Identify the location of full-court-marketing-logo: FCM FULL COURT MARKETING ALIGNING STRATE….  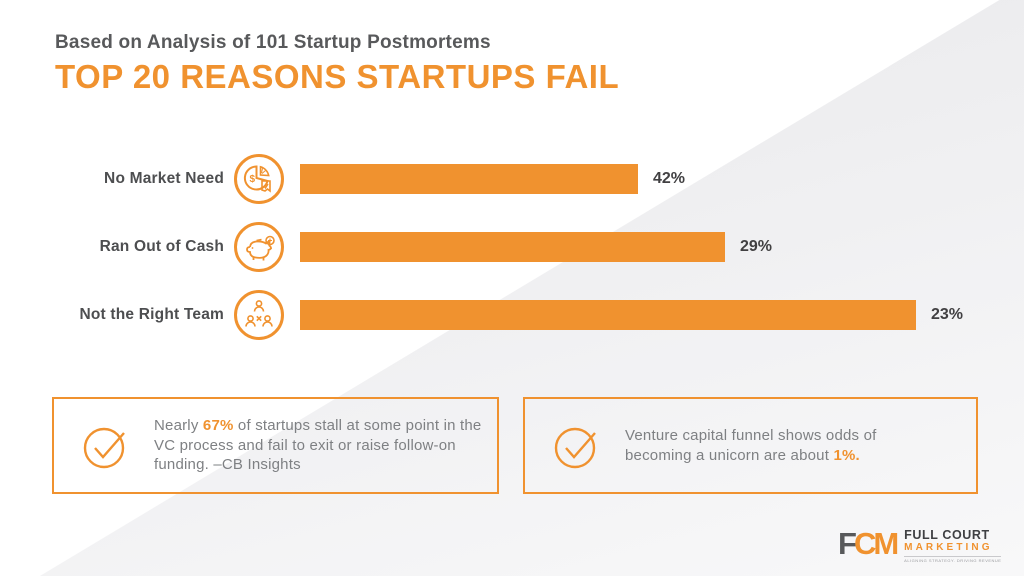
(920, 544).